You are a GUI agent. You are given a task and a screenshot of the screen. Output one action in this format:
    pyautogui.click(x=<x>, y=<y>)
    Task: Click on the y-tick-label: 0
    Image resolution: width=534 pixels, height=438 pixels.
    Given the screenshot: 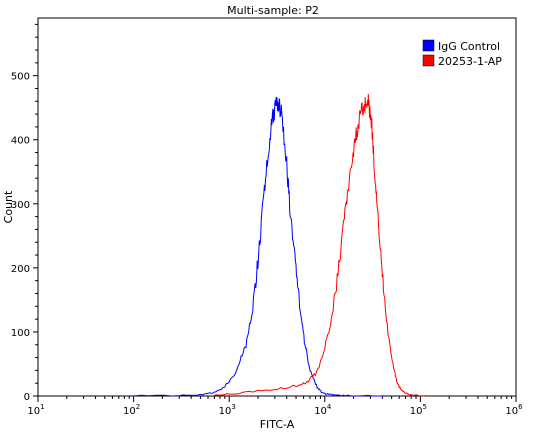 What is the action you would take?
    pyautogui.click(x=27, y=397)
    